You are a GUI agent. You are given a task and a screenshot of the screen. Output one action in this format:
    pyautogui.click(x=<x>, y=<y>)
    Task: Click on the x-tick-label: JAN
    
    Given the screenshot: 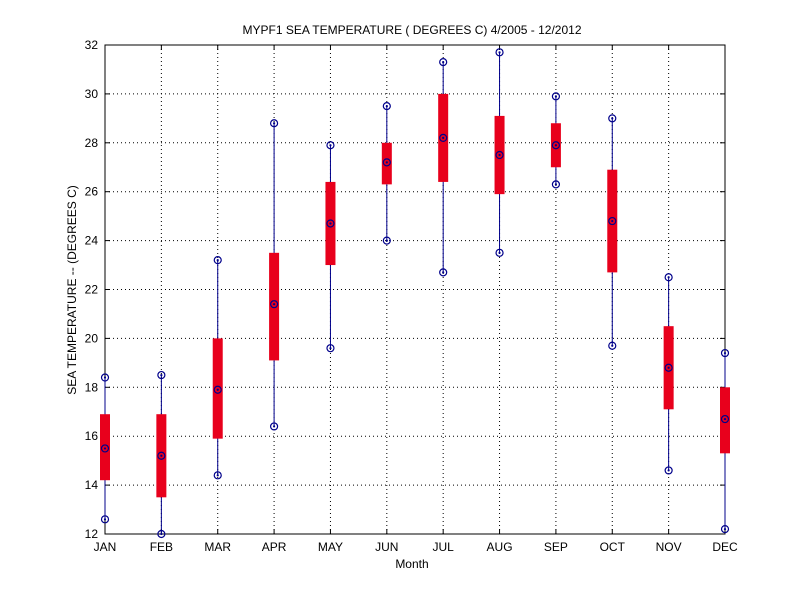 What is the action you would take?
    pyautogui.click(x=105, y=547)
    